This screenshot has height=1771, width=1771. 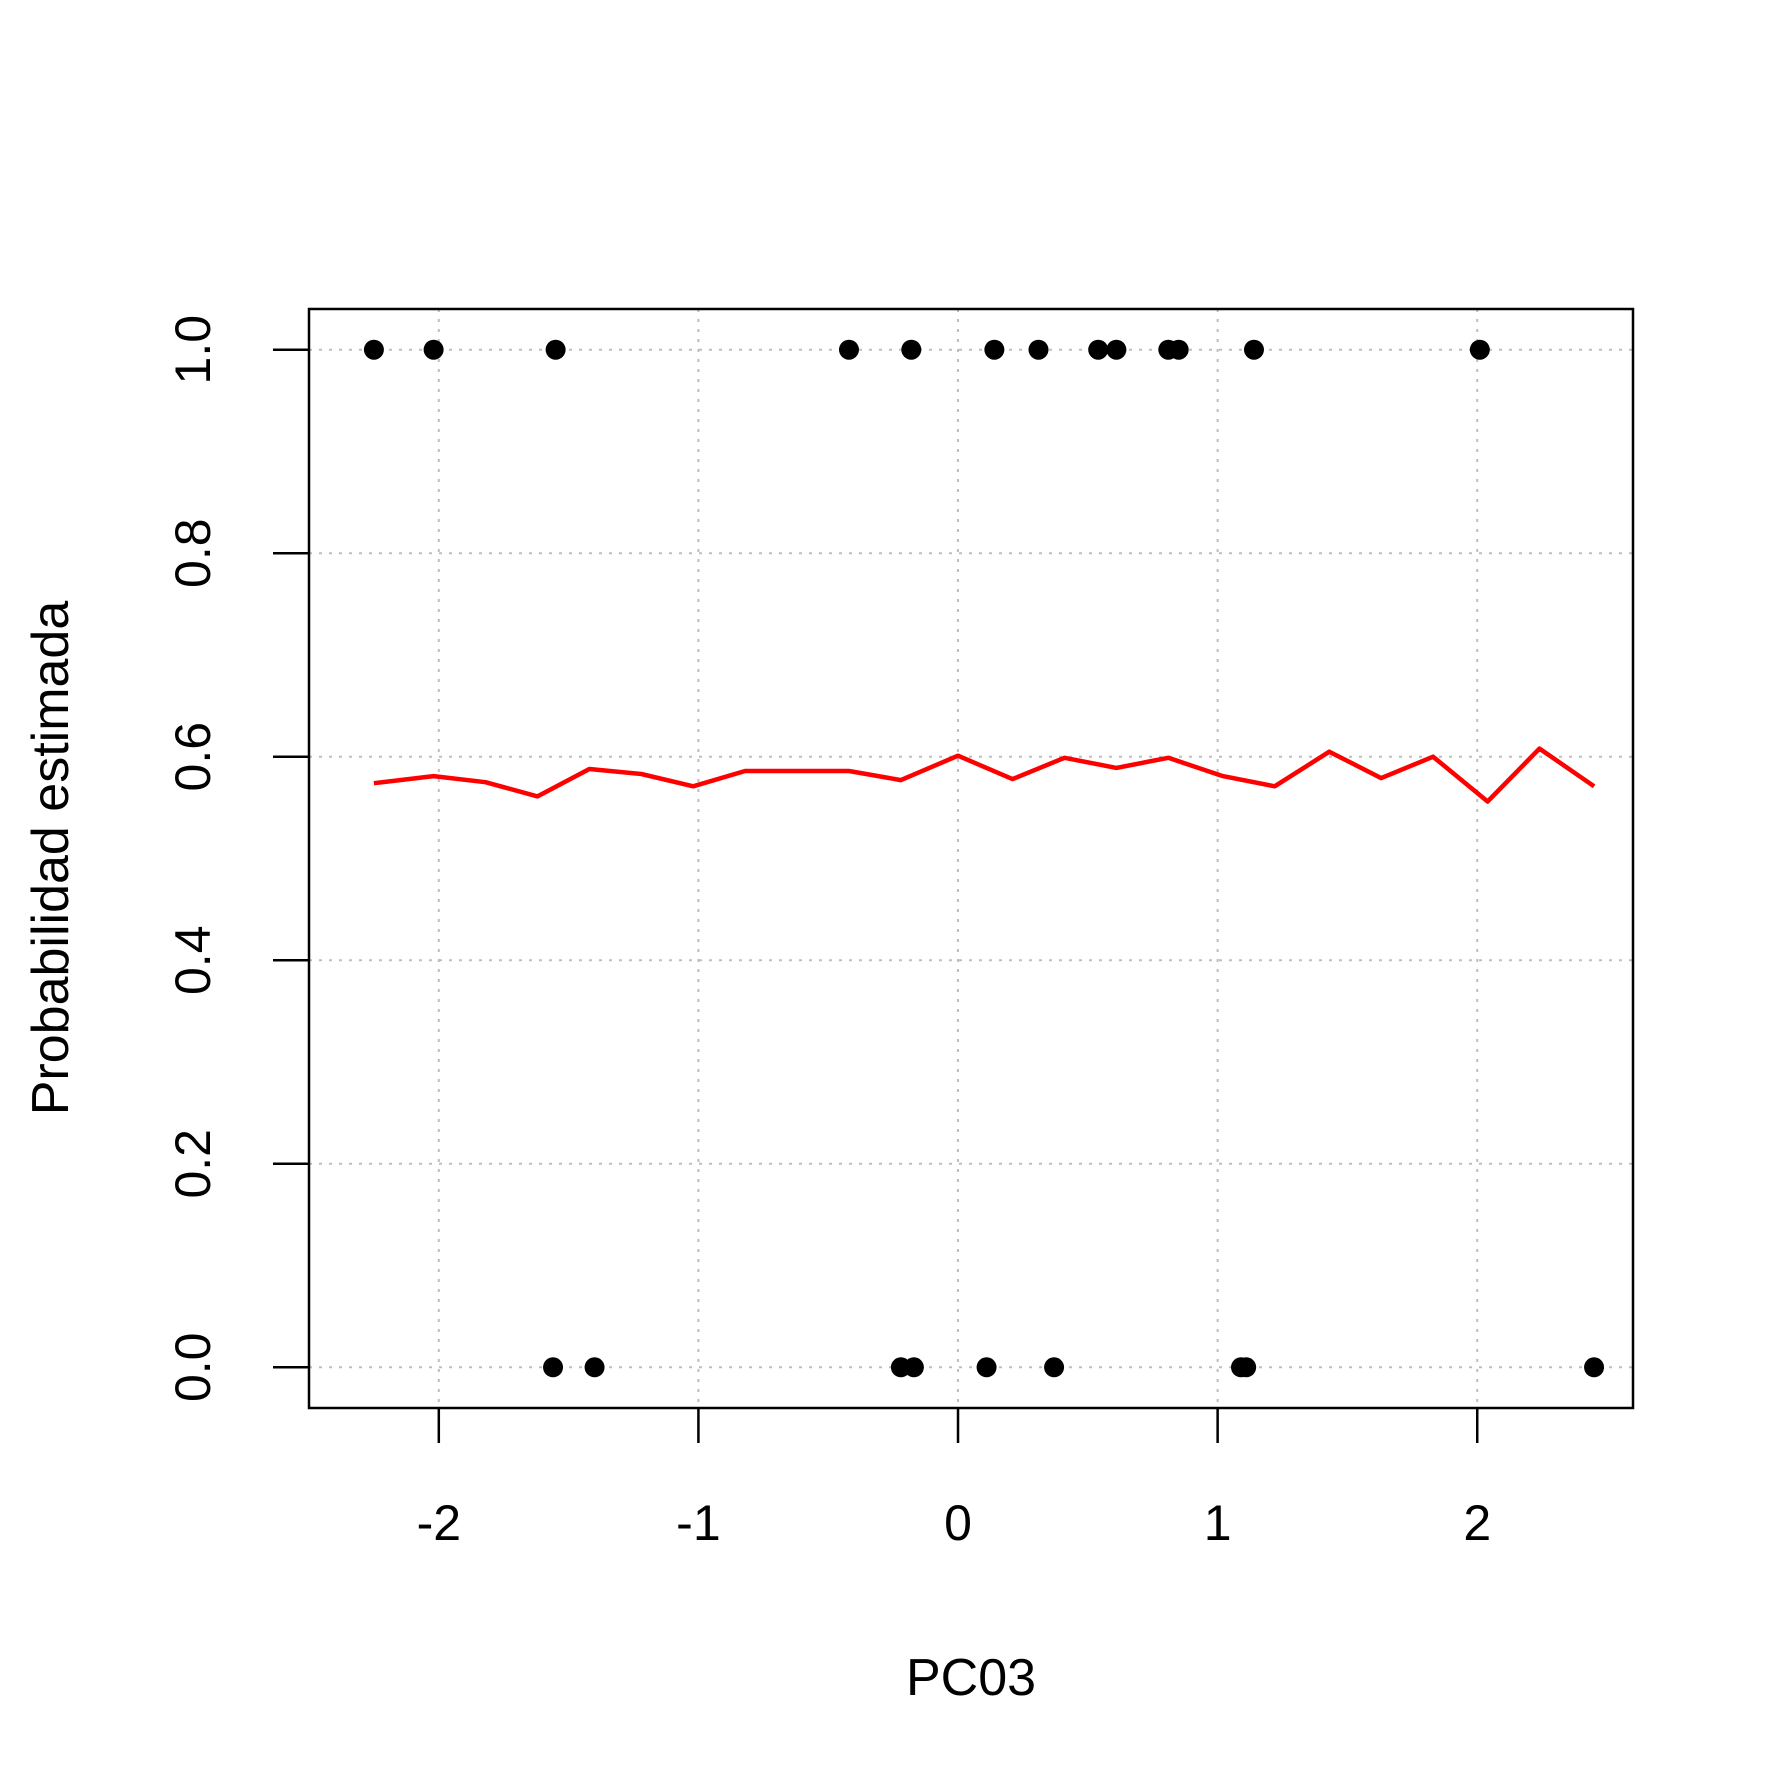 What do you see at coordinates (1218, 1523) in the screenshot?
I see `x-tick-label-3: 1` at bounding box center [1218, 1523].